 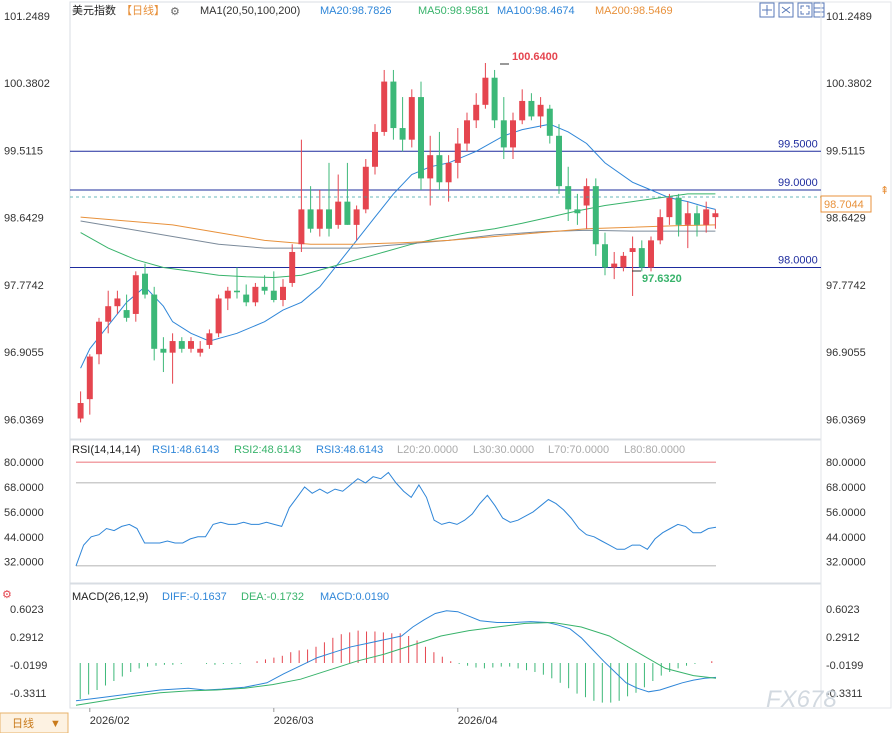 What do you see at coordinates (846, 353) in the screenshot?
I see `price-tick-right: 96.9055` at bounding box center [846, 353].